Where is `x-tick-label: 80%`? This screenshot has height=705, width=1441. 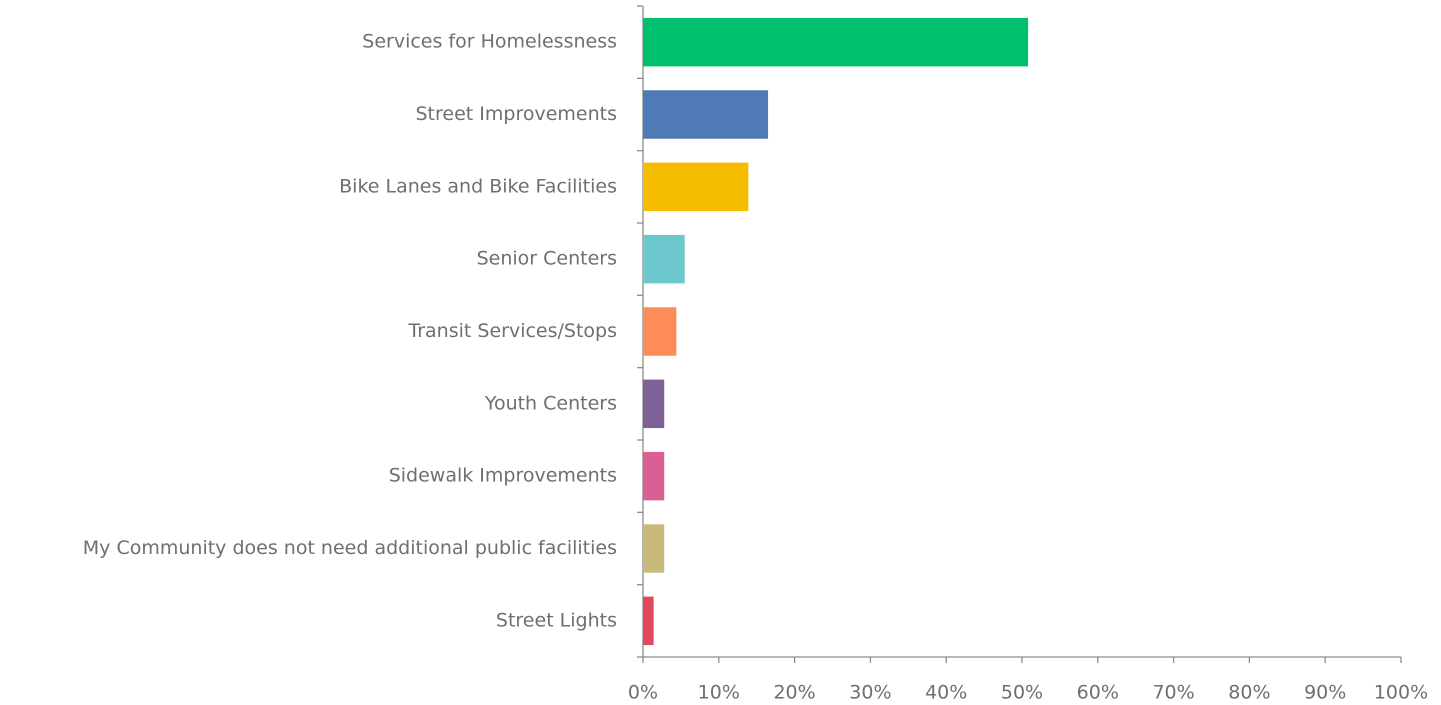 x-tick-label: 80% is located at coordinates (1249, 693).